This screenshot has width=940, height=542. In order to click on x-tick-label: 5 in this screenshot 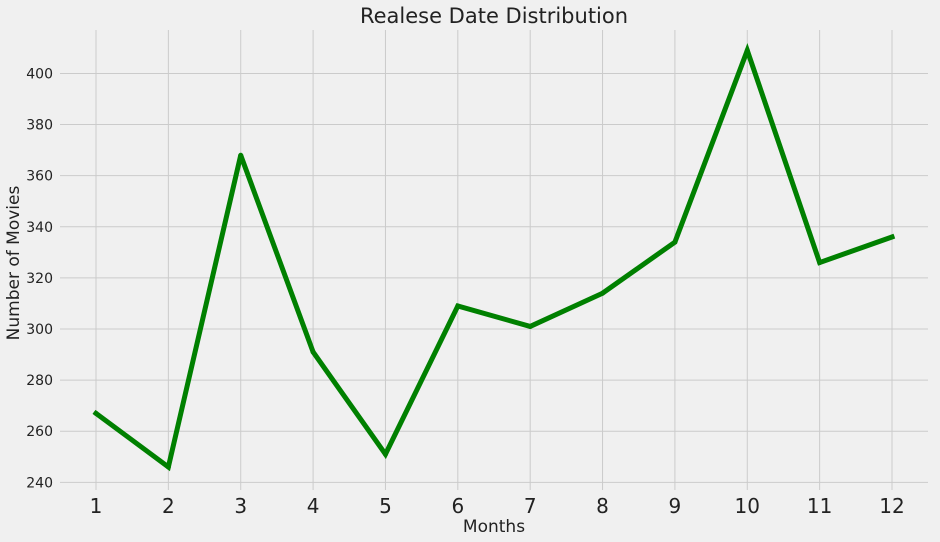, I will do `click(385, 506)`.